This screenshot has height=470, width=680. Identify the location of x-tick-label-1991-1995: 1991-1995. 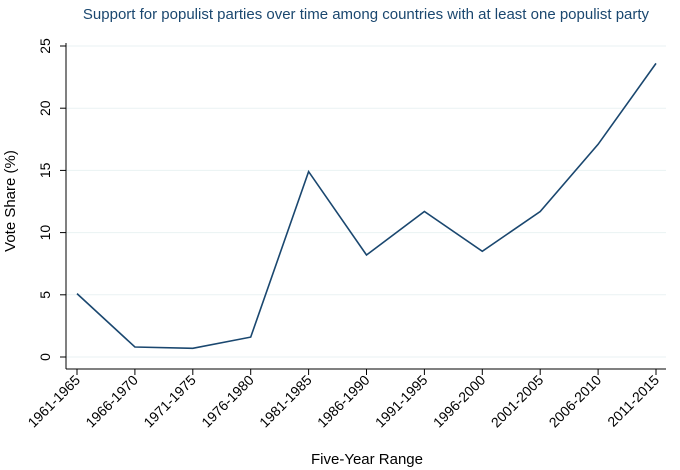
(401, 401).